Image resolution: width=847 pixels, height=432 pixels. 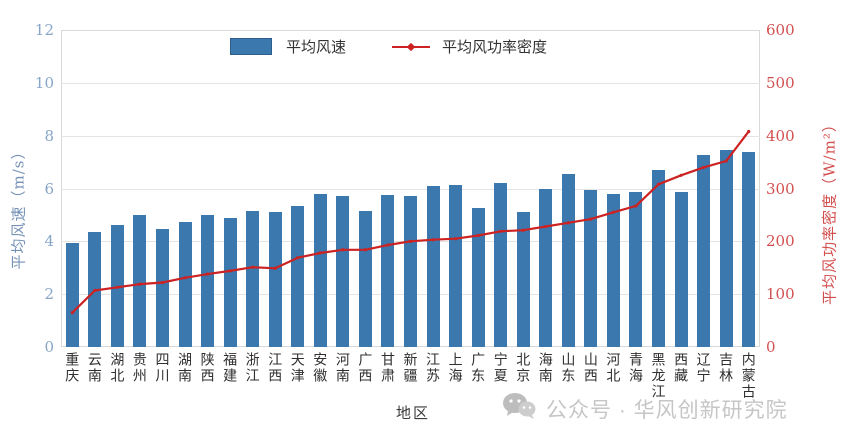 What do you see at coordinates (72, 294) in the screenshot?
I see `bar-重庆` at bounding box center [72, 294].